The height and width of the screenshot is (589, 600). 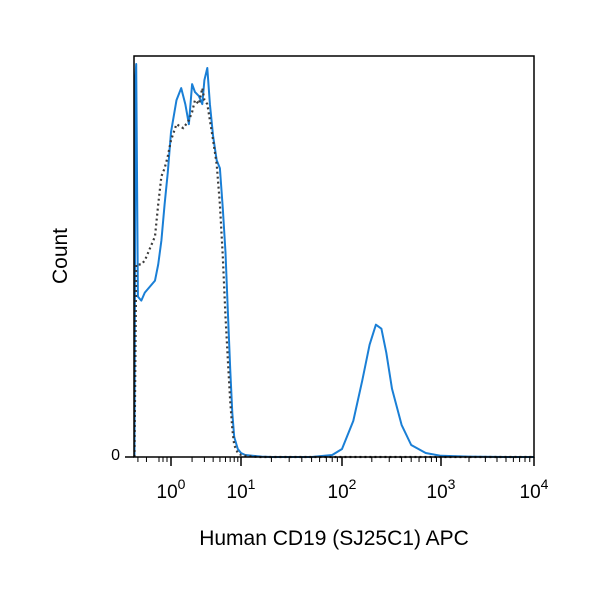 What do you see at coordinates (441, 489) in the screenshot?
I see `x-tick-label: 10³` at bounding box center [441, 489].